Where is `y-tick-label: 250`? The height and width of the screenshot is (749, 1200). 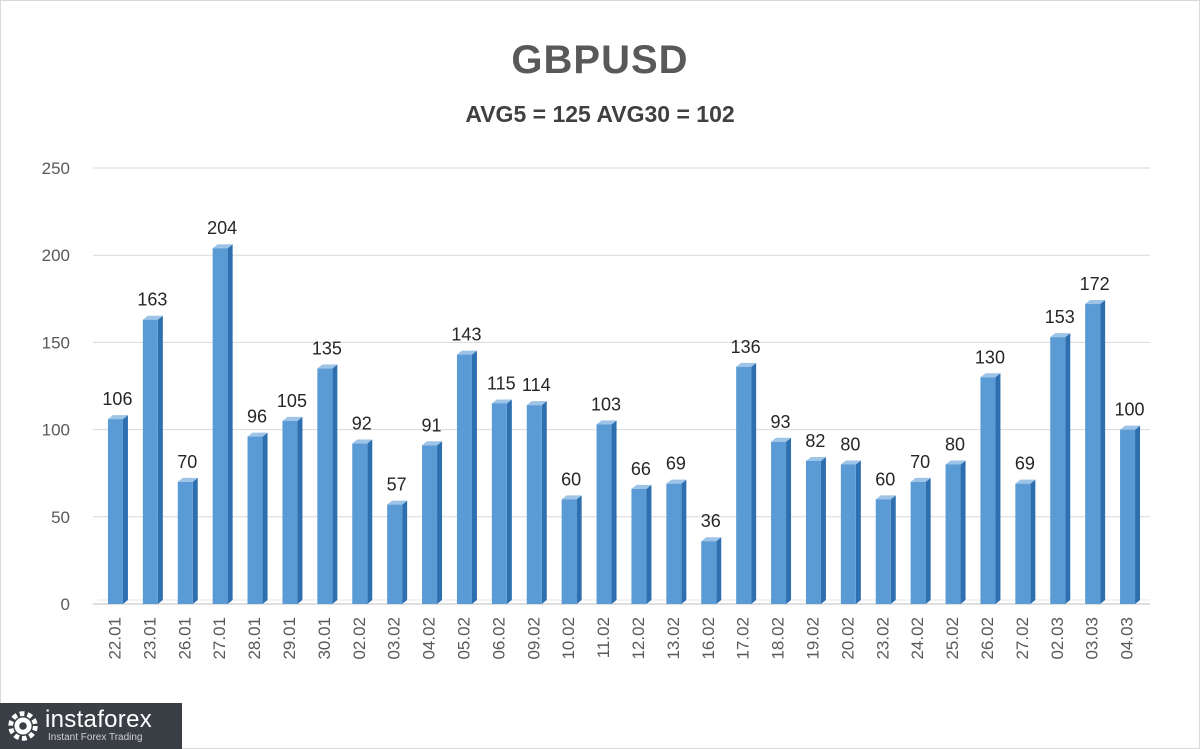 y-tick-label: 250 is located at coordinates (56, 168).